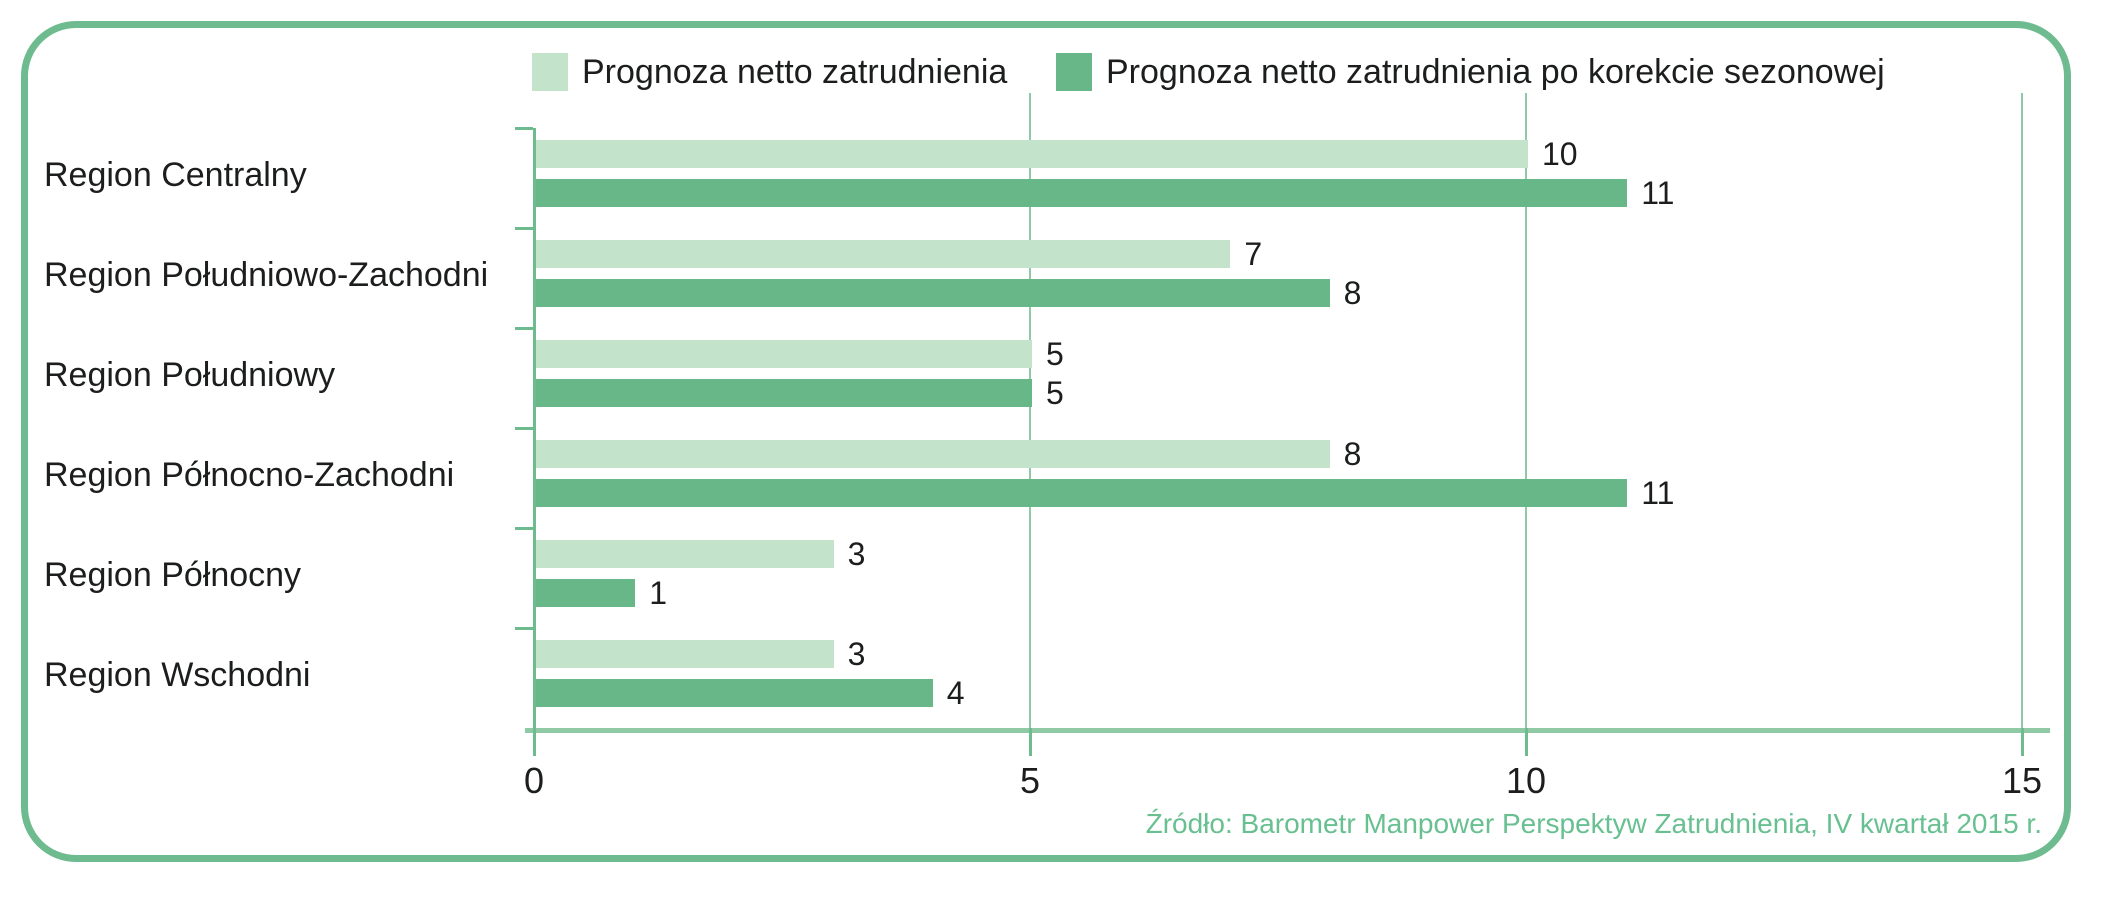 The image size is (2106, 897). I want to click on legend-label-net-forecast: Prognoza netto zatrudnienia, so click(795, 72).